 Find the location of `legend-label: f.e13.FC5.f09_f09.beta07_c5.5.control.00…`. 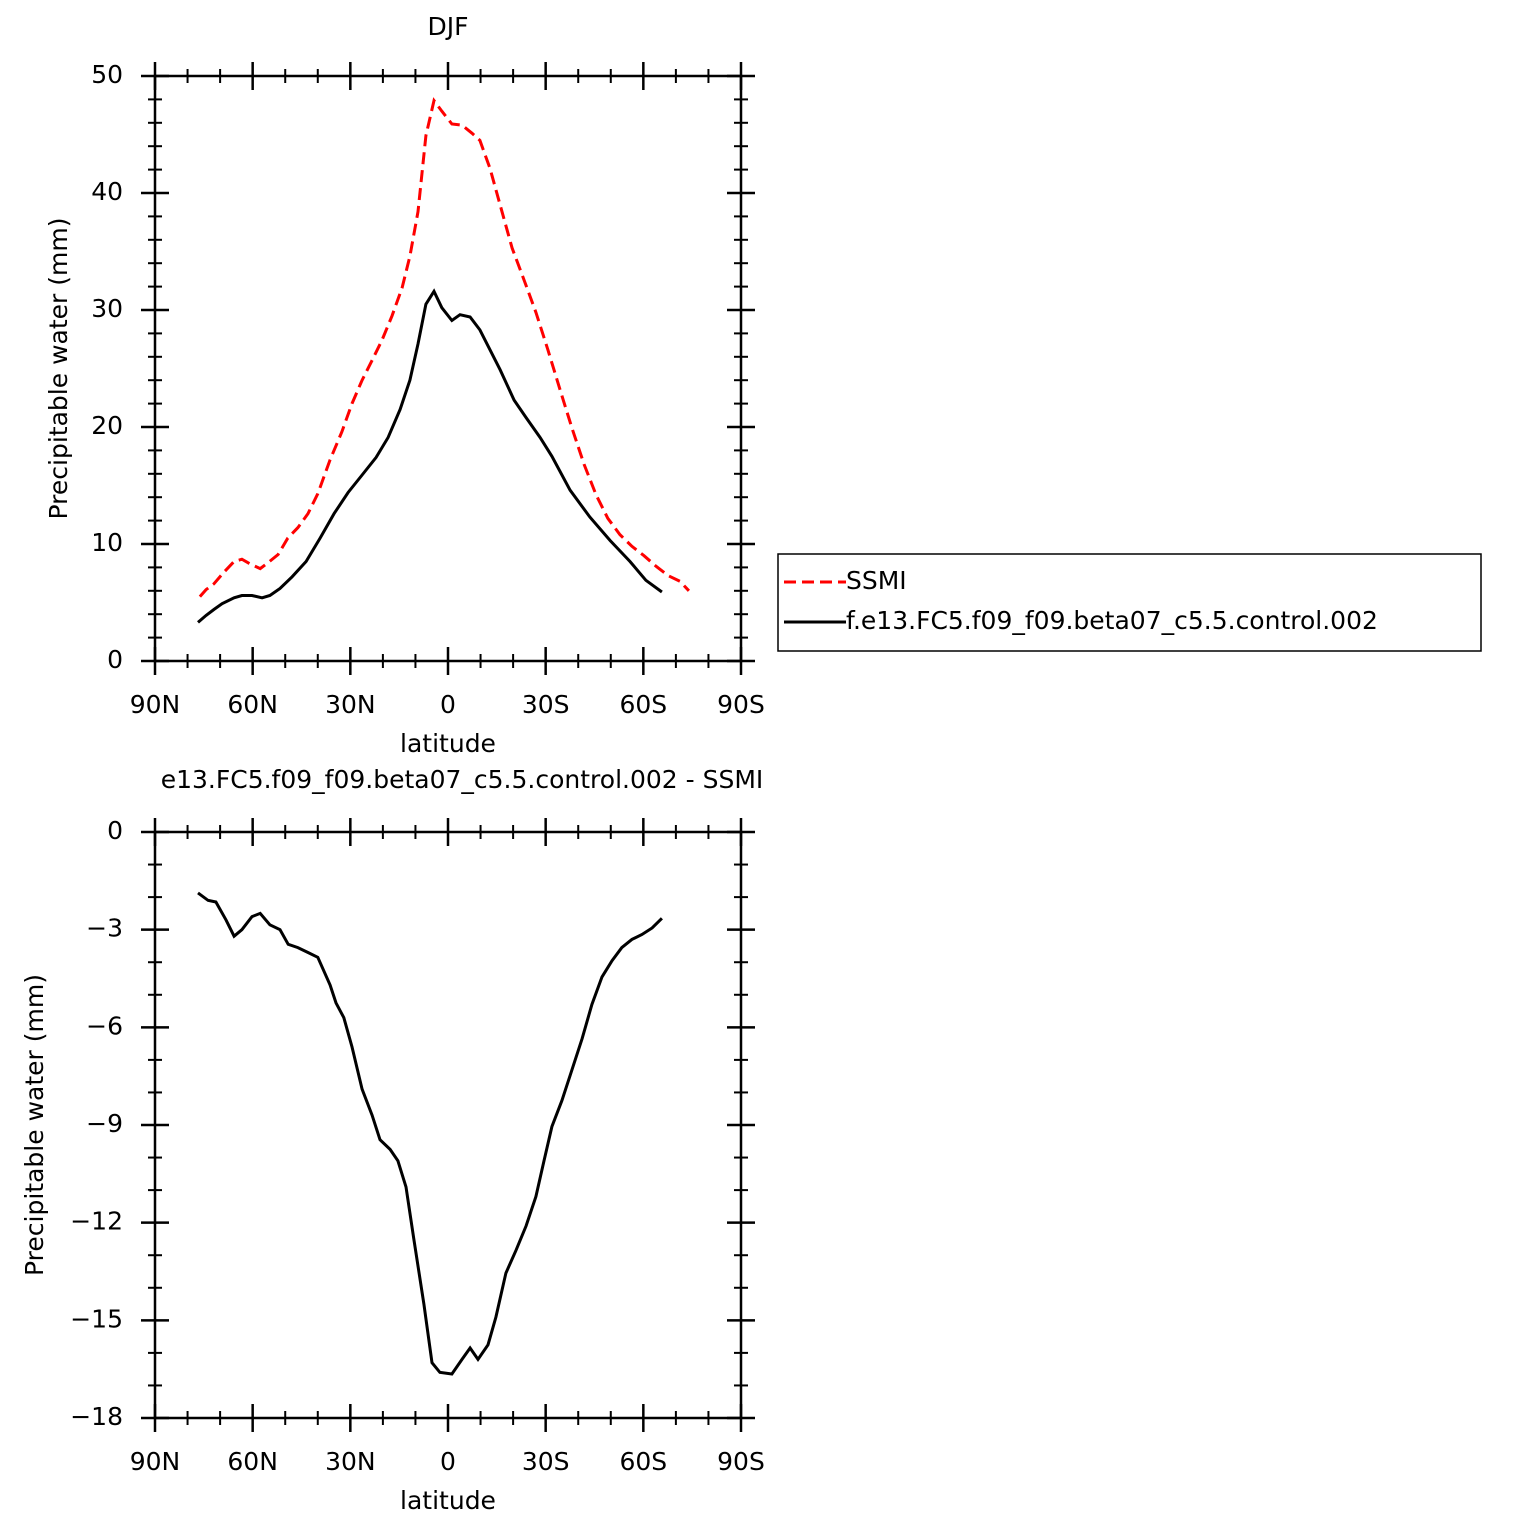

legend-label: f.e13.FC5.f09_f09.beta07_c5.5.control.00… is located at coordinates (1112, 620).